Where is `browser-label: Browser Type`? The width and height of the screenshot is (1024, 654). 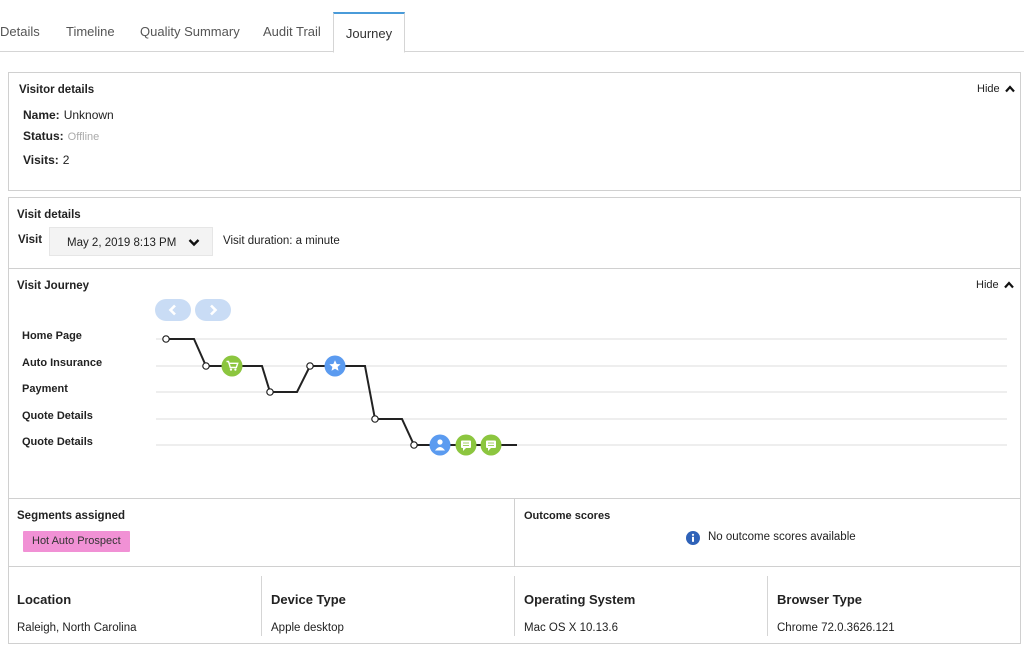 browser-label: Browser Type is located at coordinates (820, 599).